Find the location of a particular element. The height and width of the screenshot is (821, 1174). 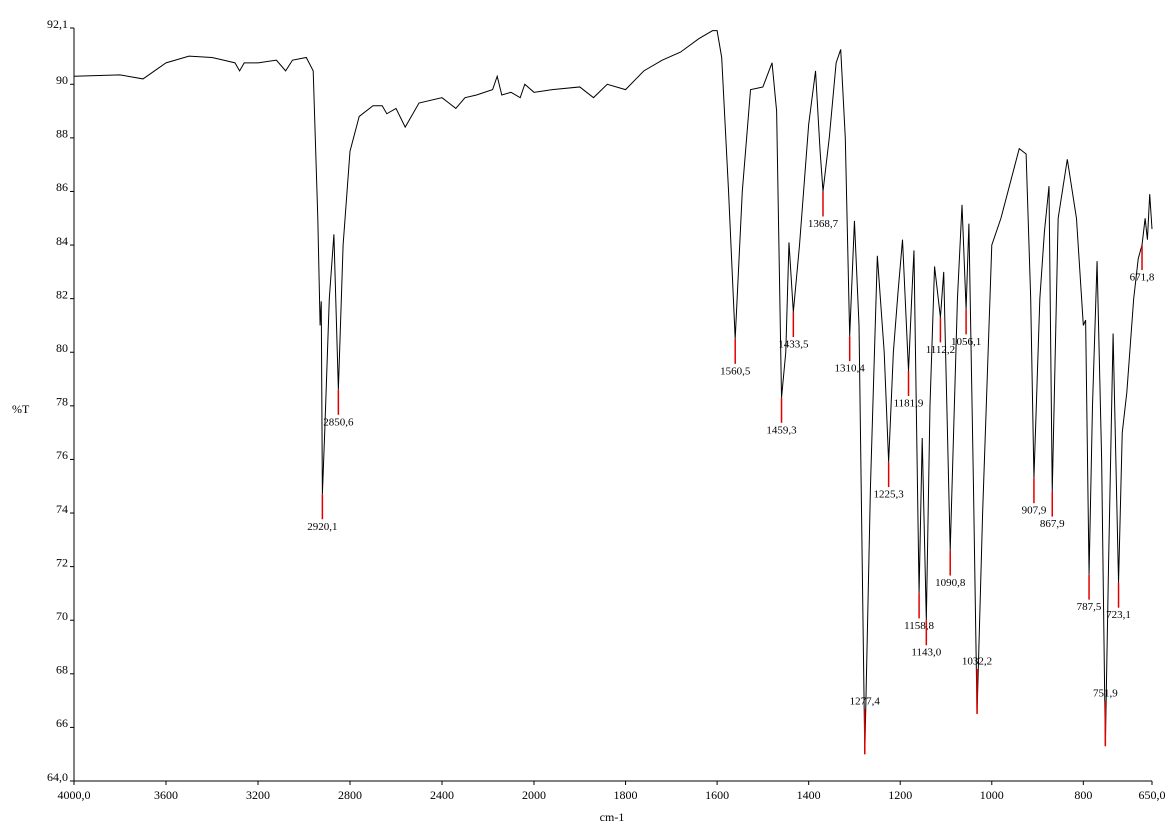

x-tick-label: 1000 is located at coordinates (992, 795).